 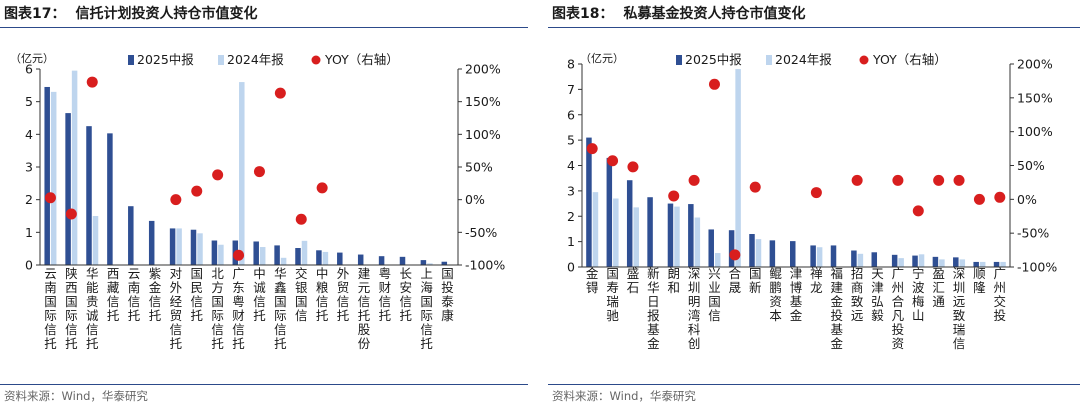 What do you see at coordinates (898, 287) in the screenshot?
I see `category-label-char: 州` at bounding box center [898, 287].